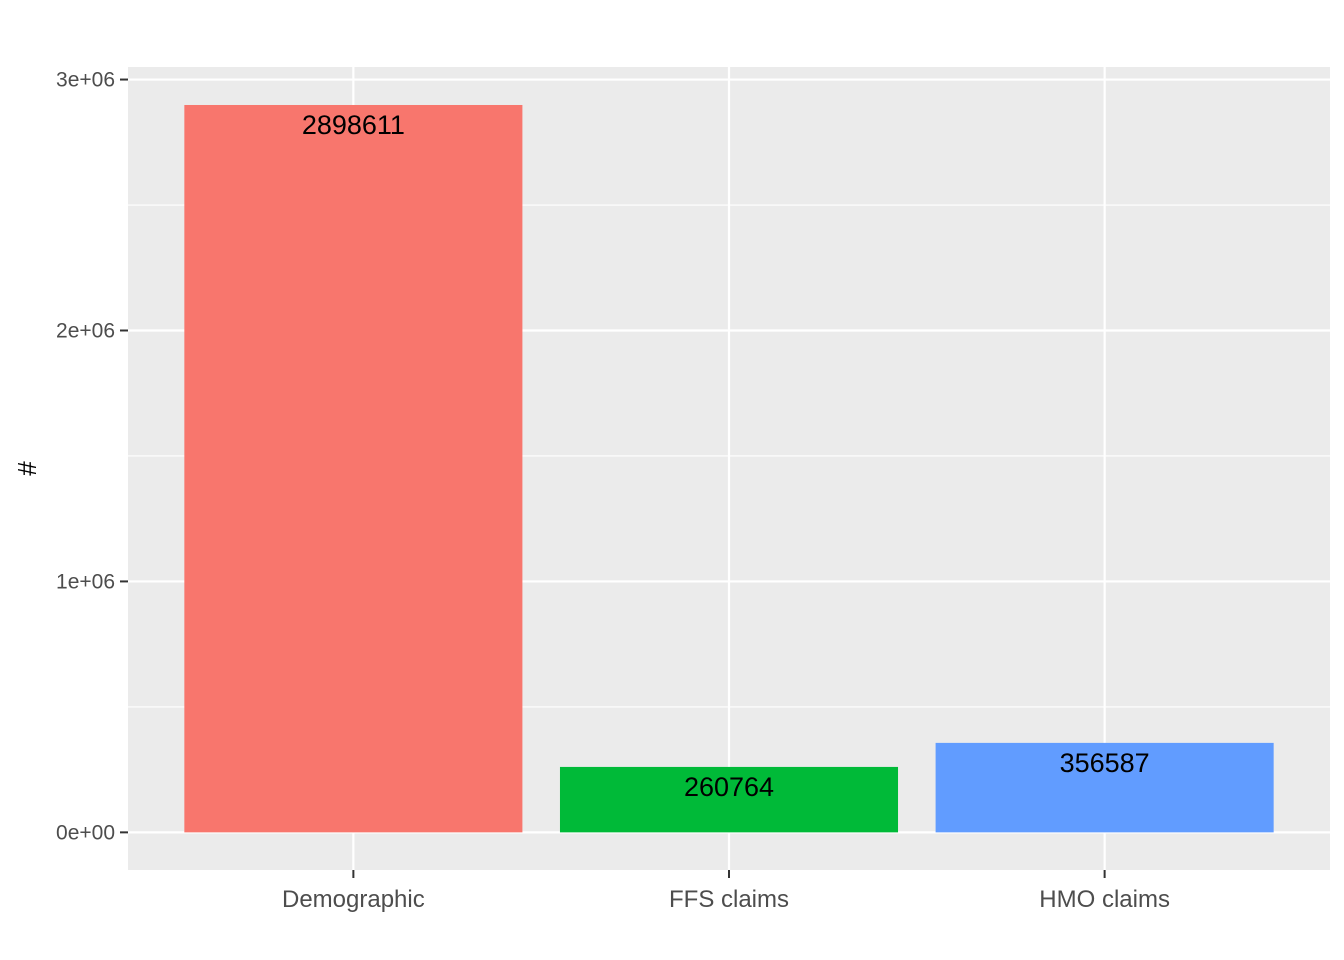  I want to click on y-tick-label: 0e+00, so click(85, 832).